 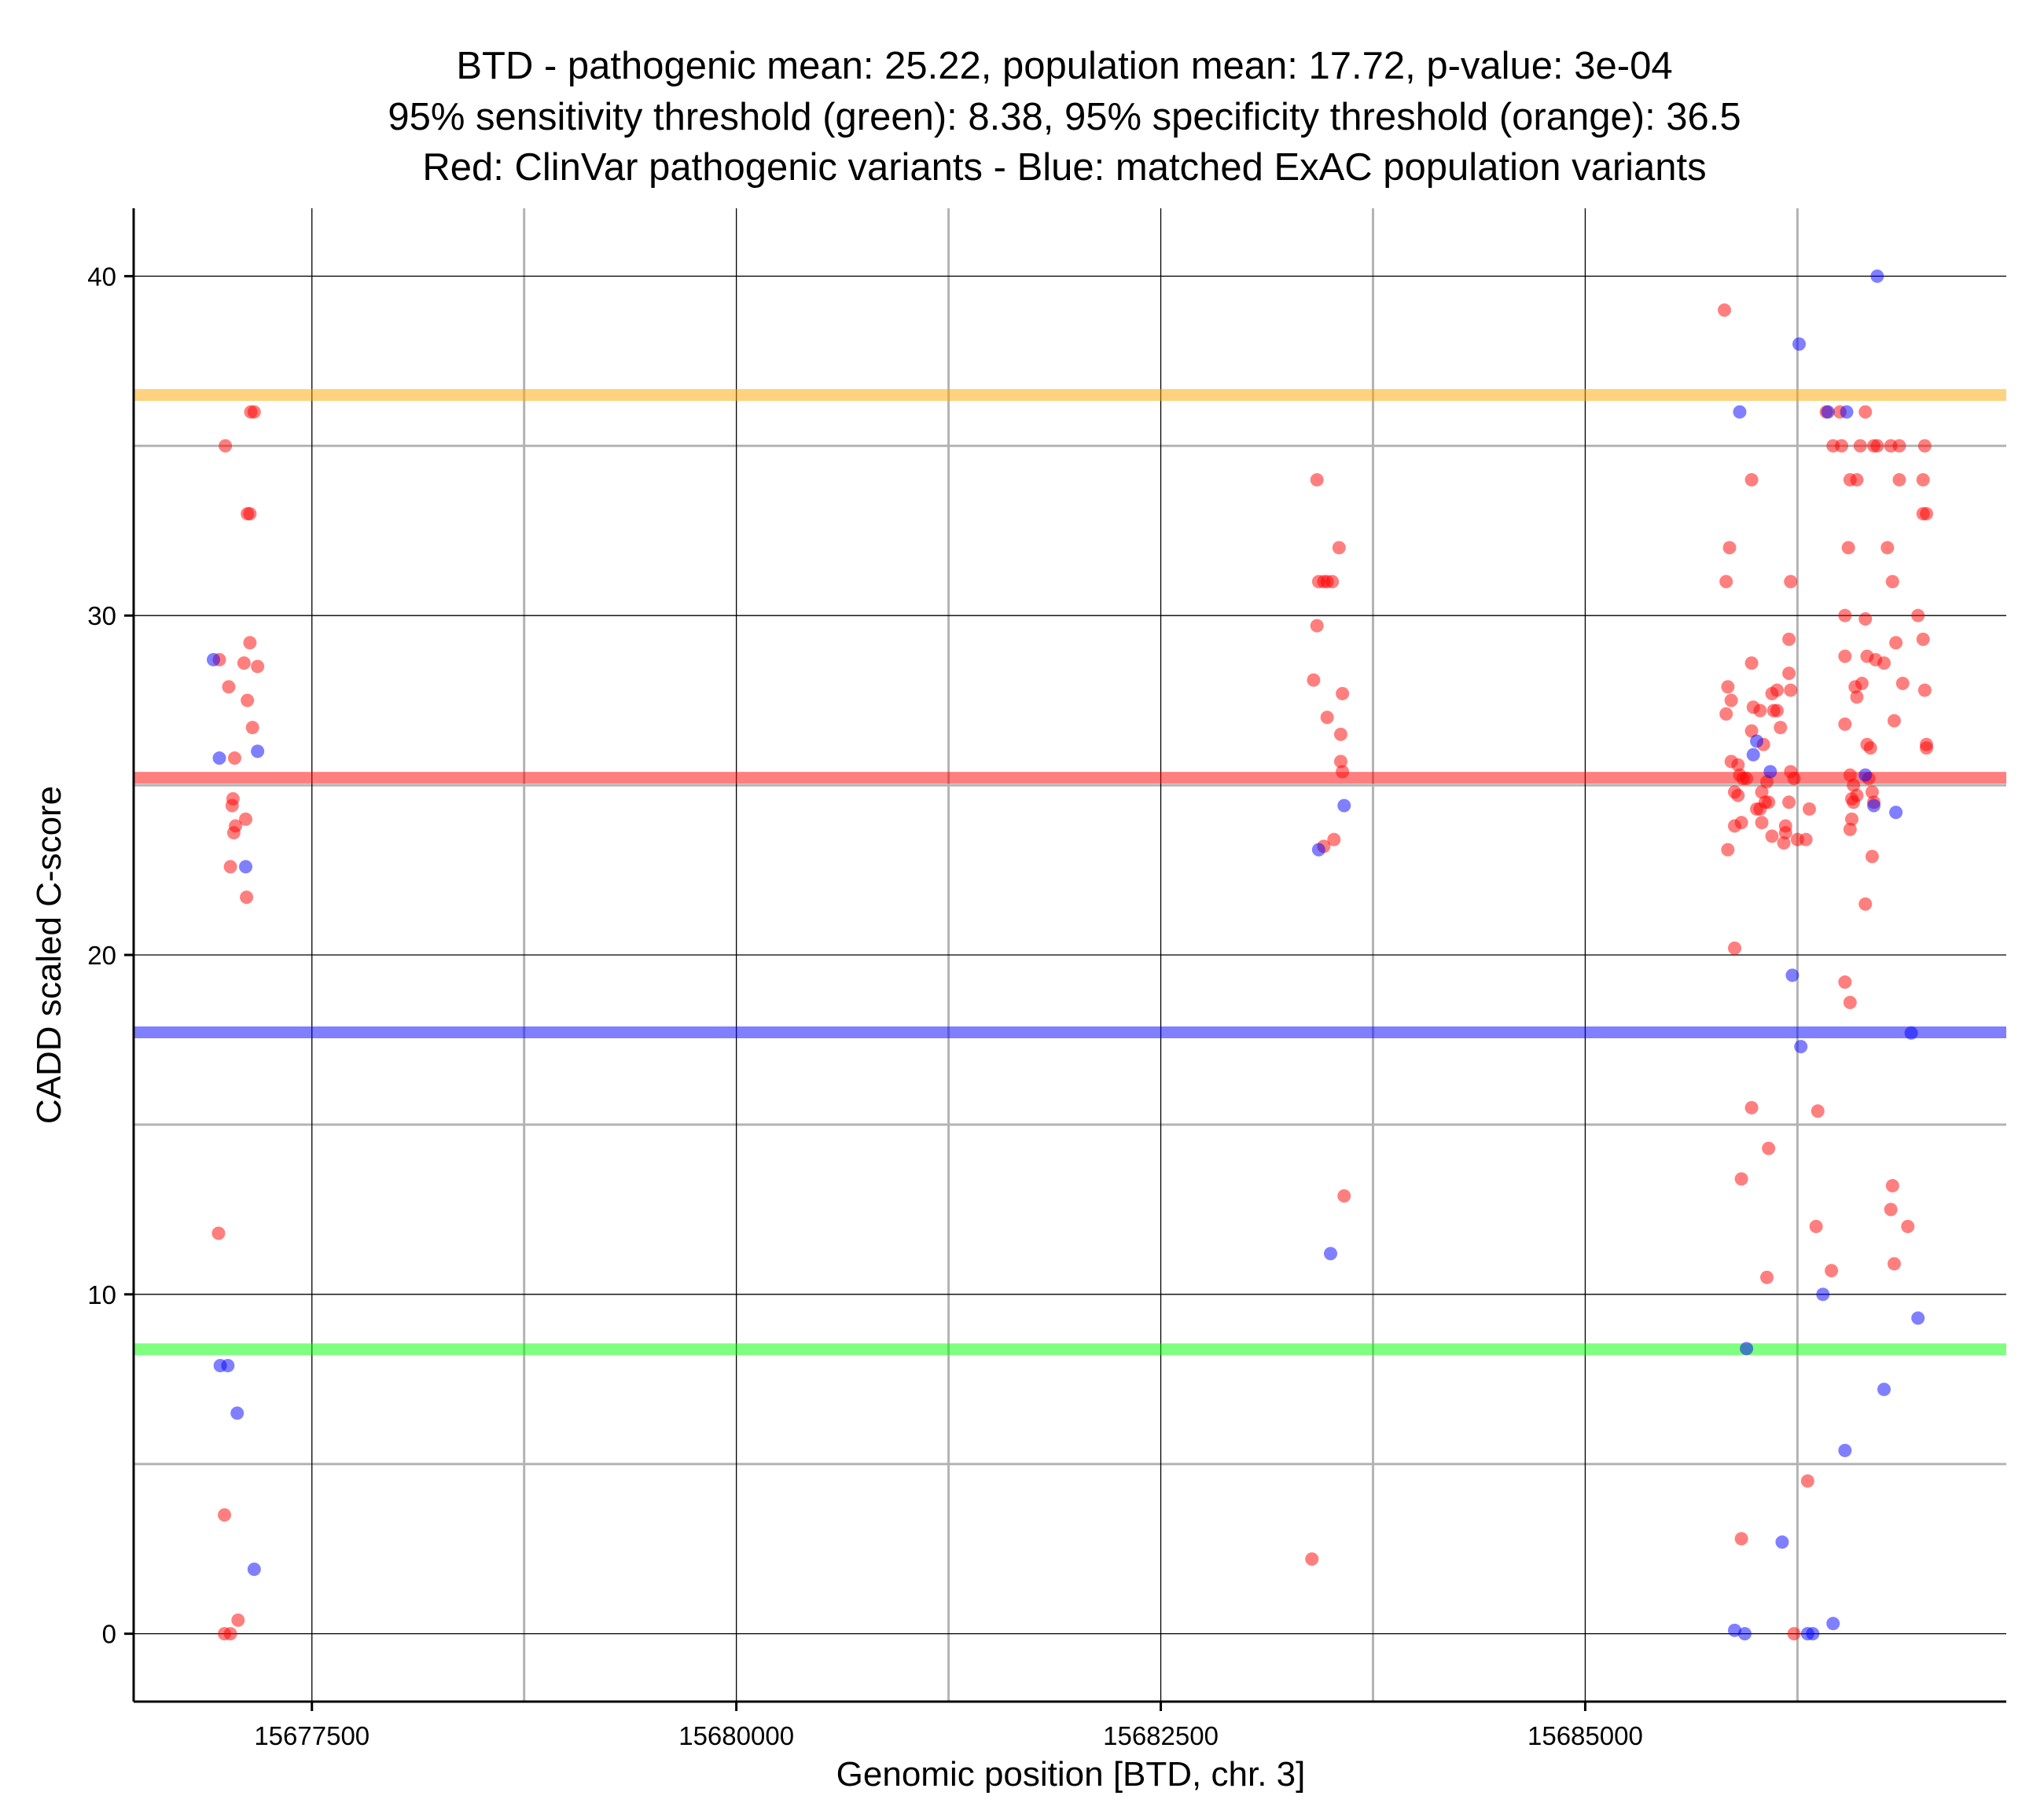 What do you see at coordinates (101, 956) in the screenshot?
I see `y-tick-label: 20` at bounding box center [101, 956].